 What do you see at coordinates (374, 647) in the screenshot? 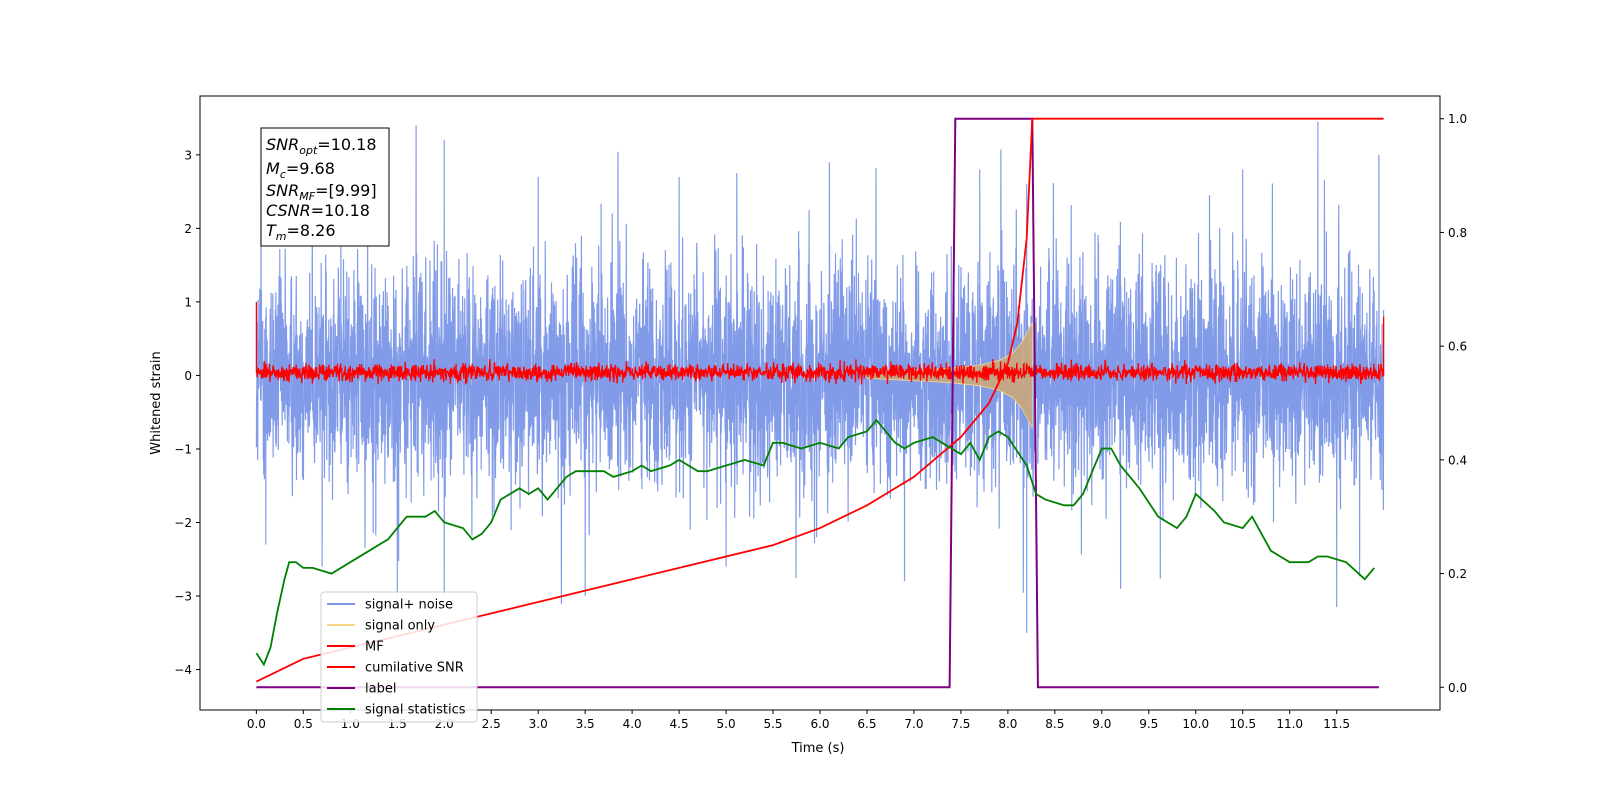
I see `legend-label-mf: MF` at bounding box center [374, 647].